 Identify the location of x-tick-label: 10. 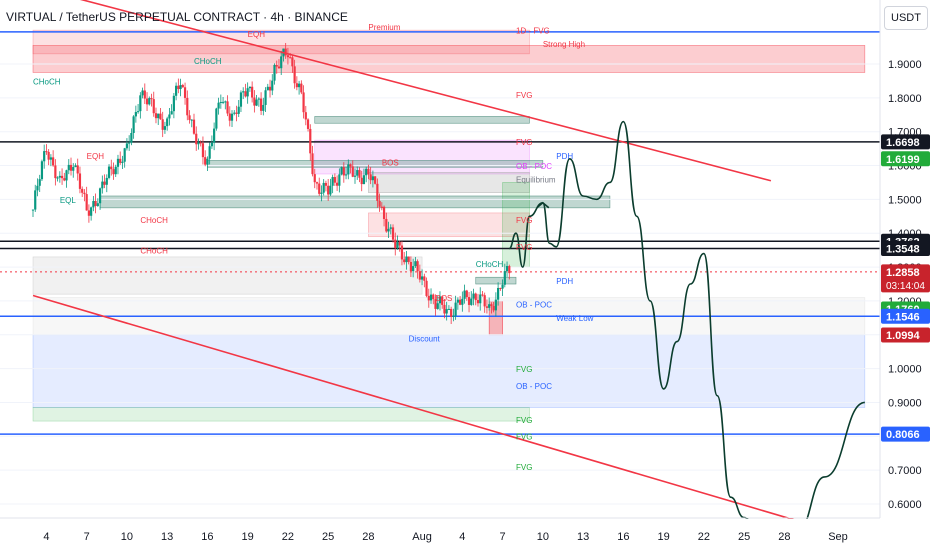
(127, 537).